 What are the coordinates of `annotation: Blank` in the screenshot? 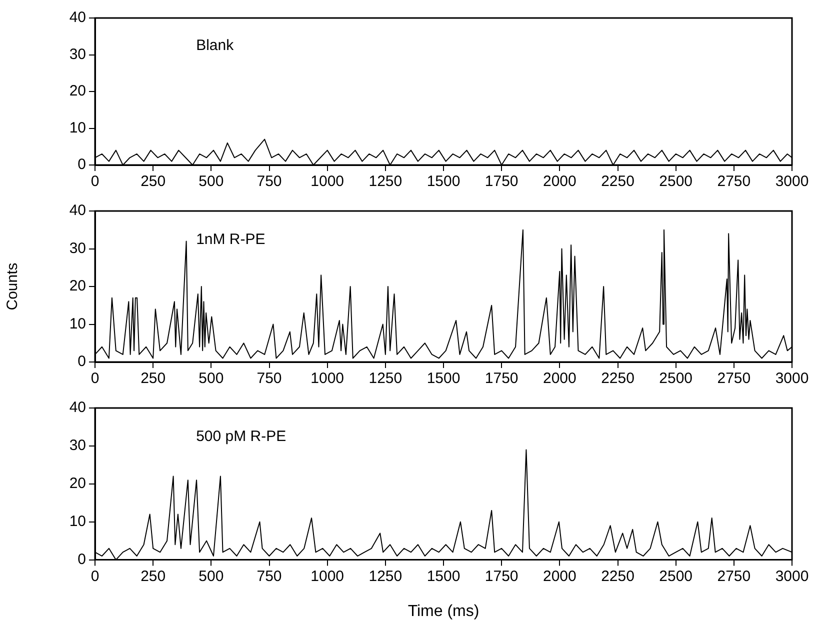 It's located at (215, 45).